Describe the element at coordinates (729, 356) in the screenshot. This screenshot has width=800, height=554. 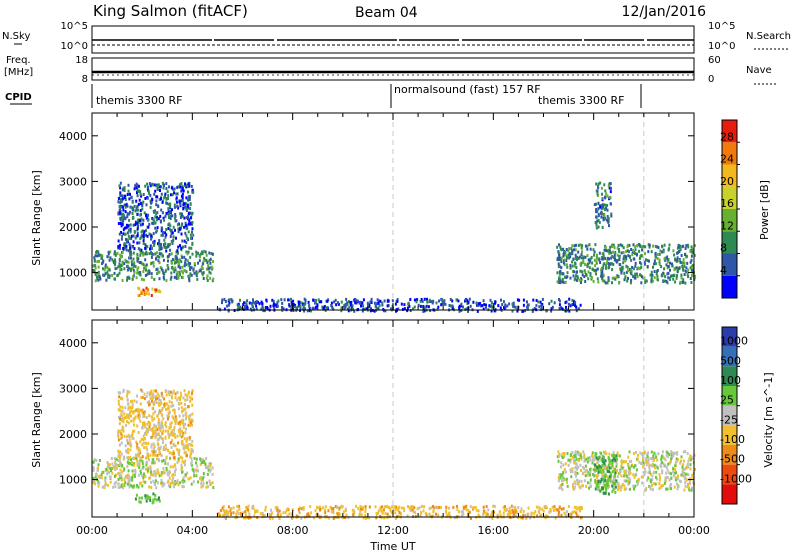
I see `colorbar-segment` at that location.